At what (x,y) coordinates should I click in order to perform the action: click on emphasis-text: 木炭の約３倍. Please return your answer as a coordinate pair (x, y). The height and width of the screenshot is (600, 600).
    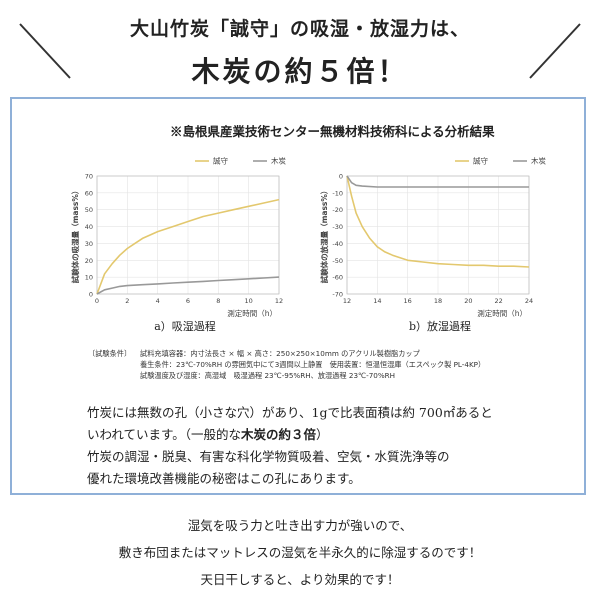
    Looking at the image, I should click on (279, 434).